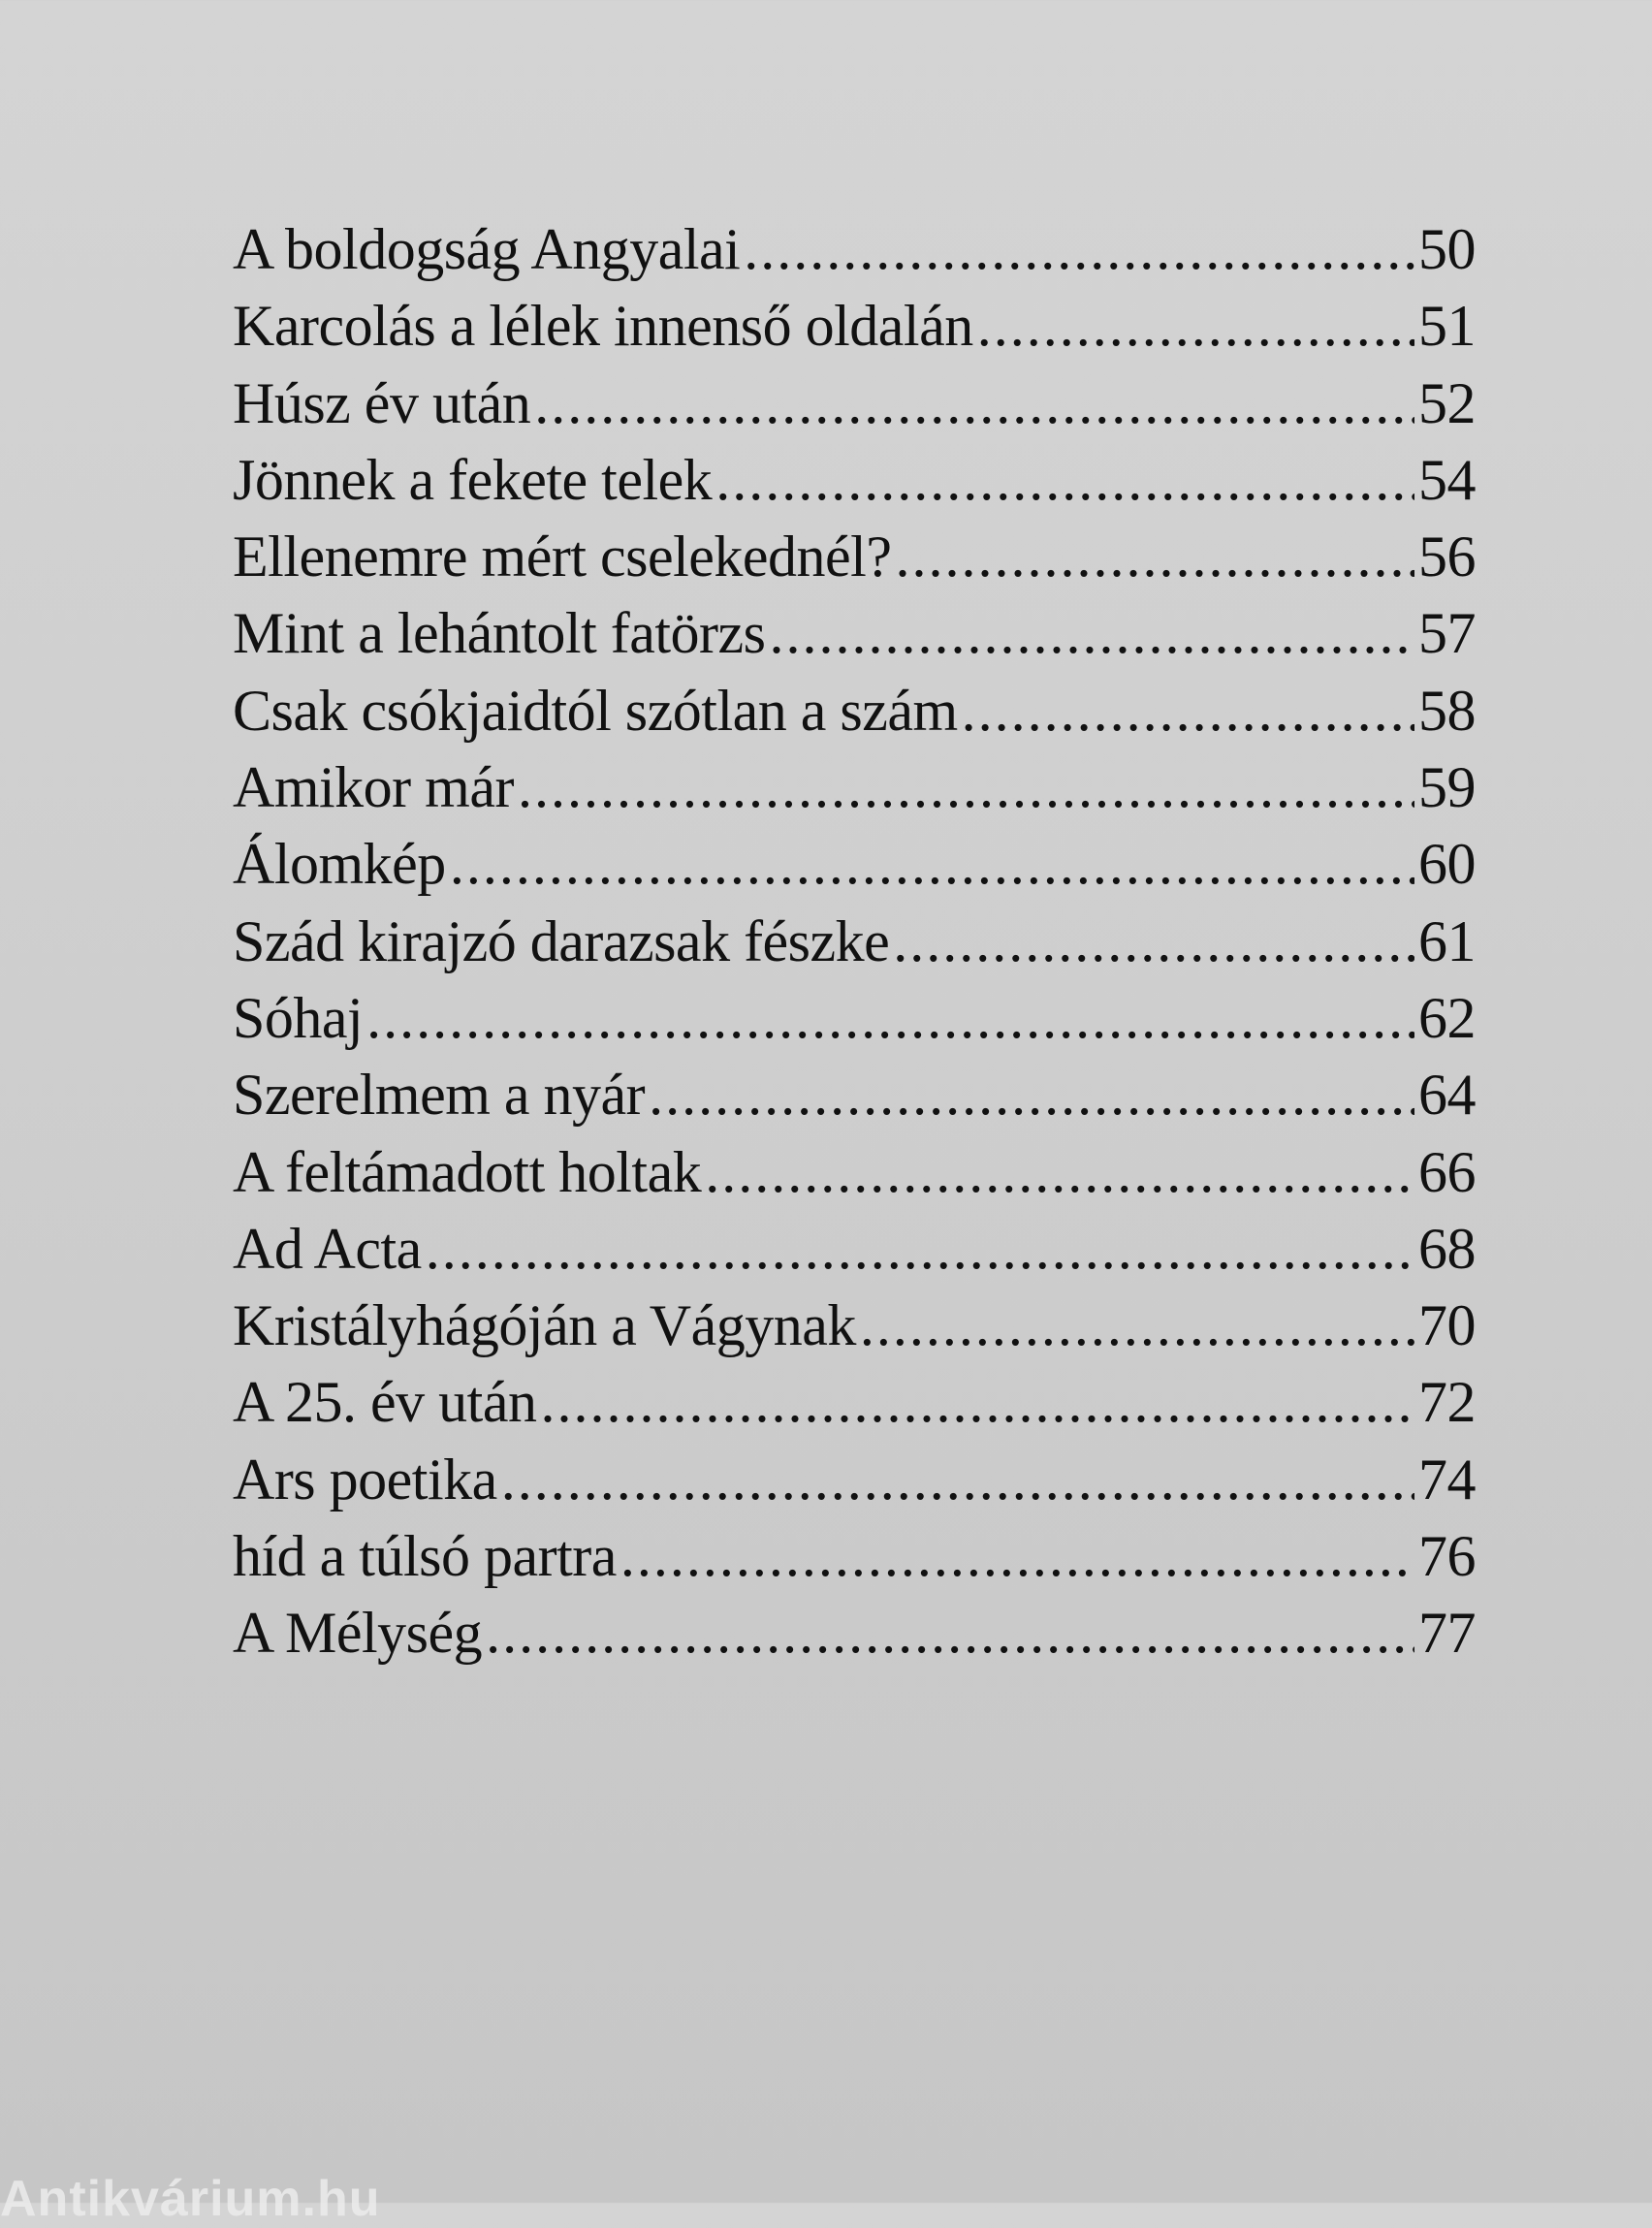  I want to click on toc-entry-title: Ad Acta, so click(327, 1248).